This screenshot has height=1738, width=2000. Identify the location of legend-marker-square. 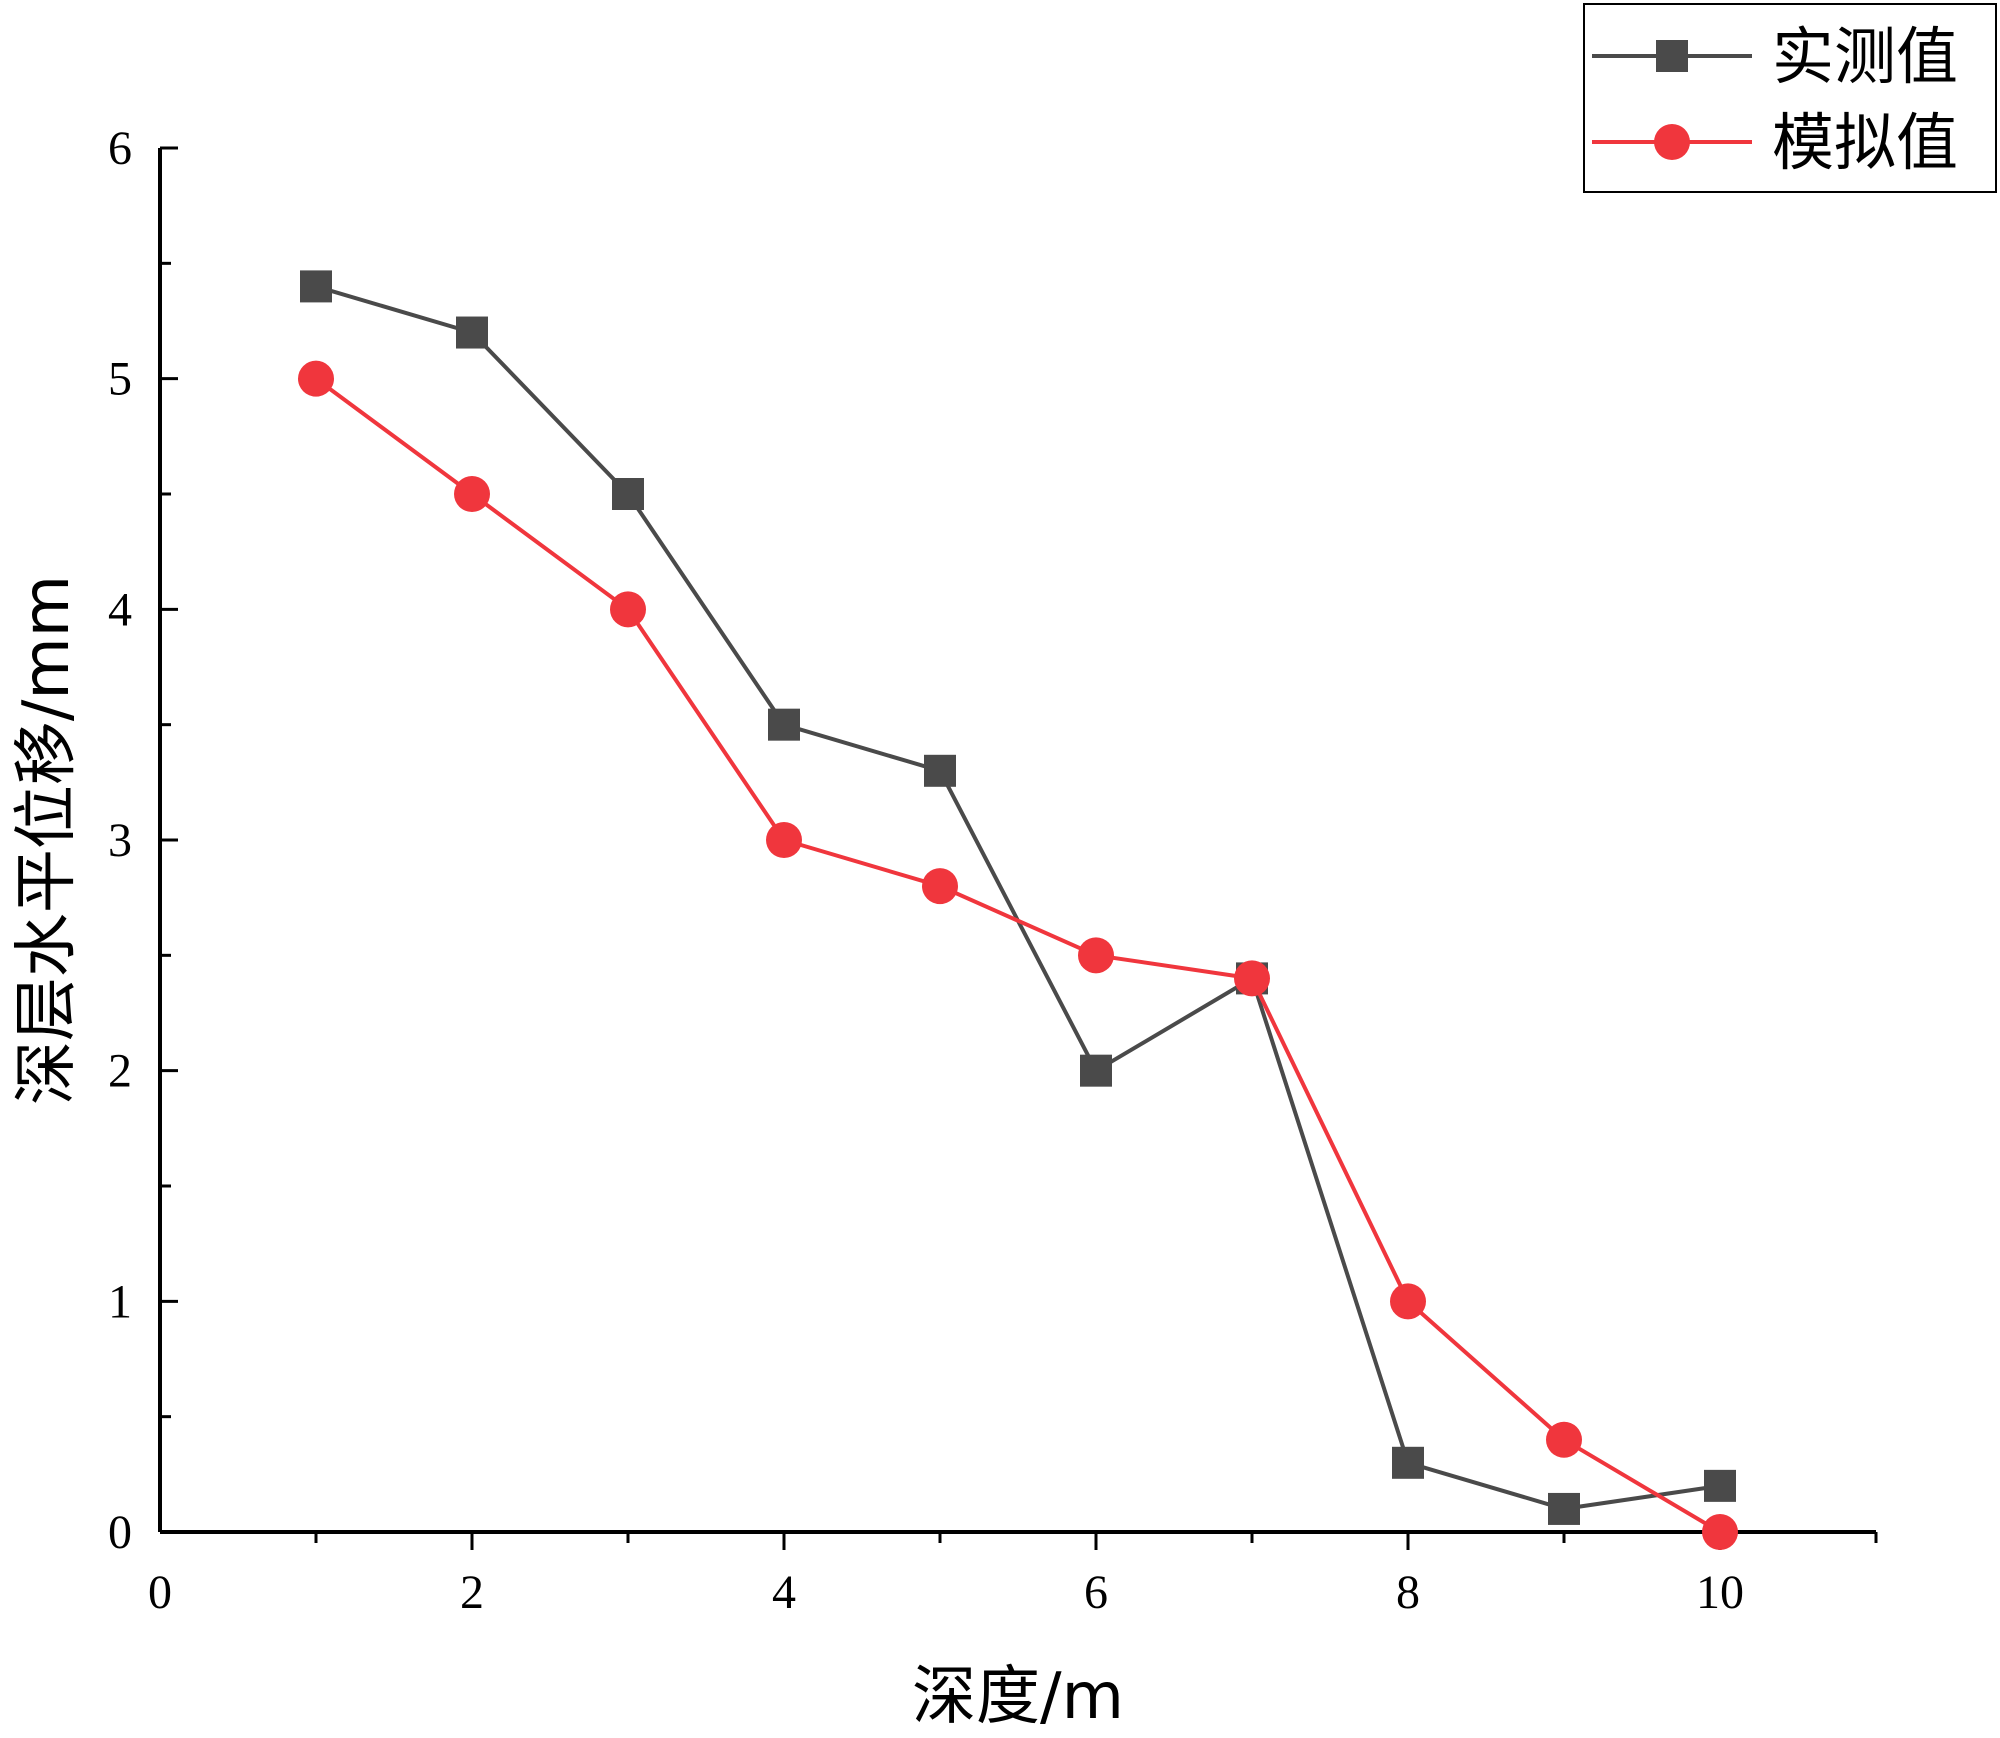
(1672, 56).